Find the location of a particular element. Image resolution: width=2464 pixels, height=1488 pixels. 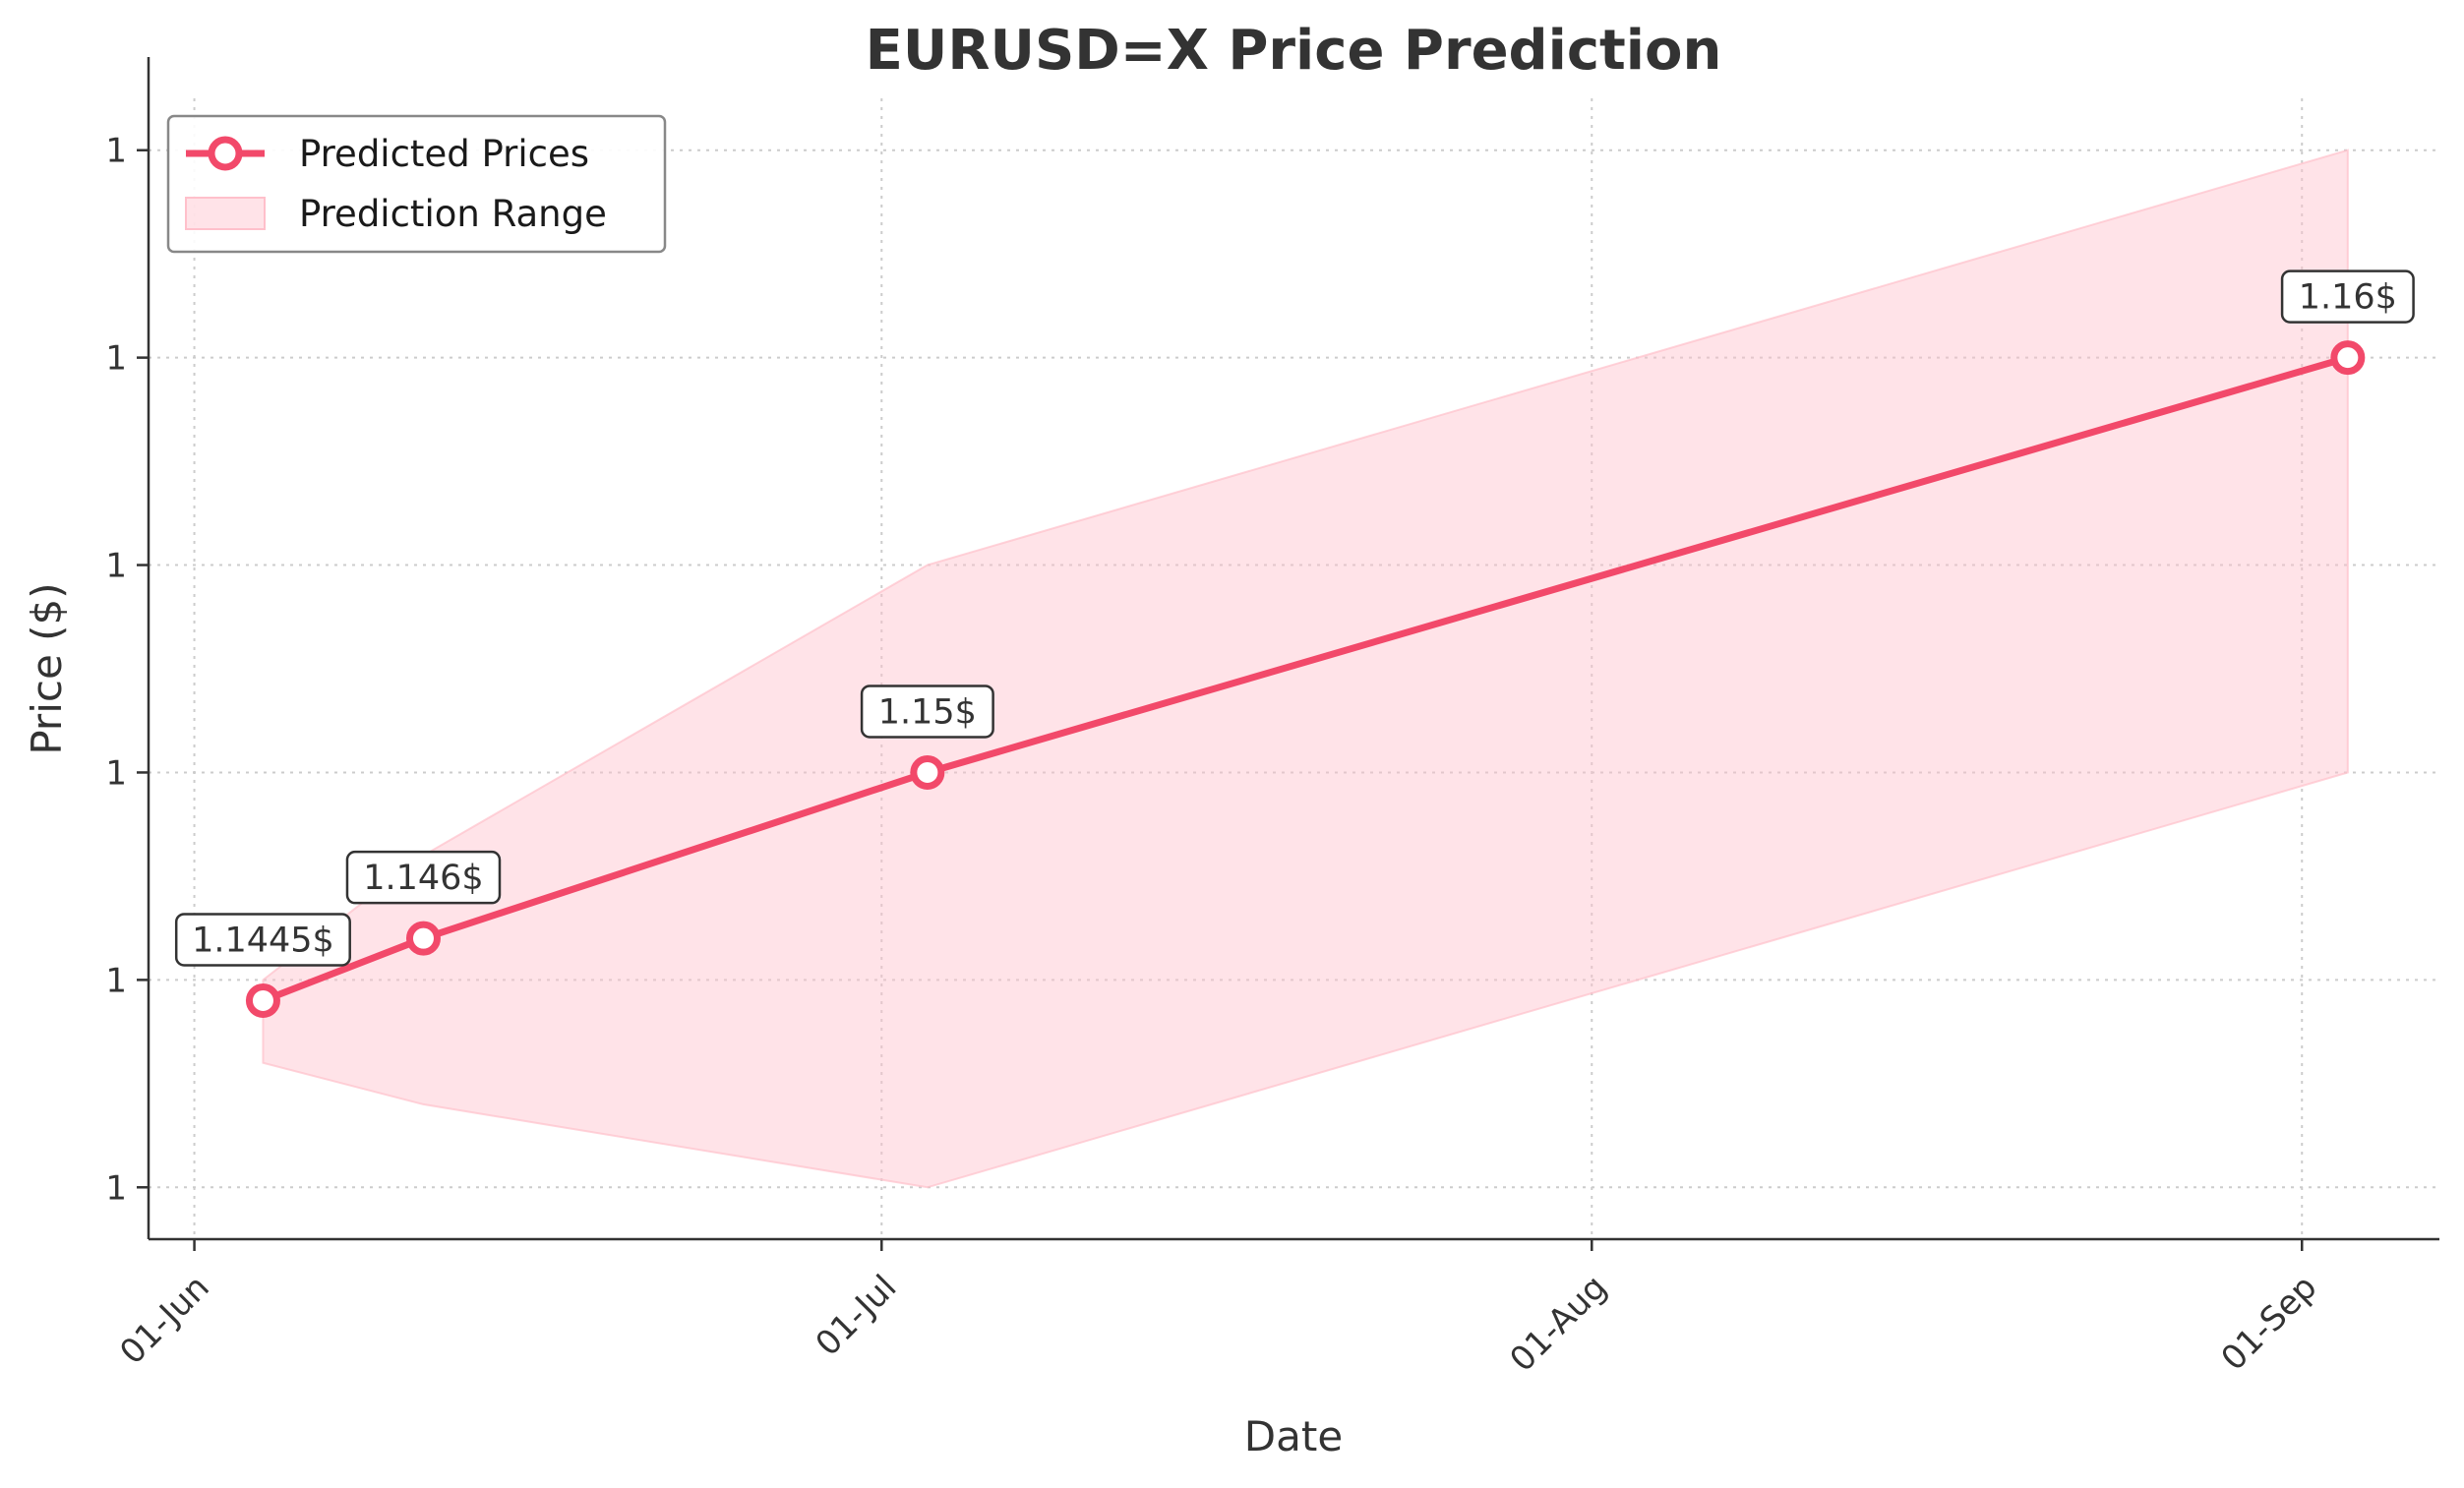

data-label: 1.1445$ is located at coordinates (263, 940).